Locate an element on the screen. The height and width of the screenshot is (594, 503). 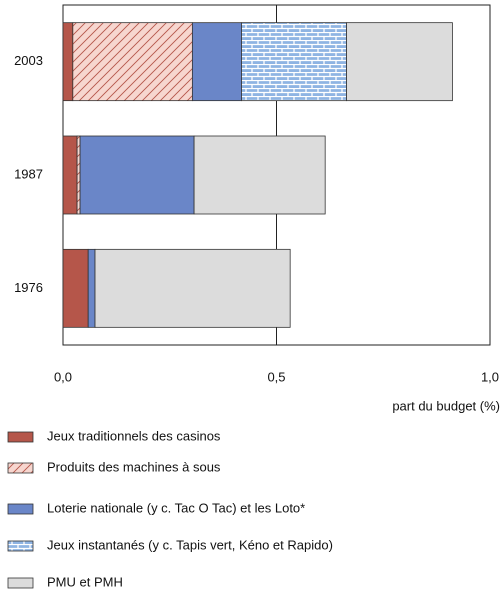
x-axis-label: part du budget (%) is located at coordinates (446, 405).